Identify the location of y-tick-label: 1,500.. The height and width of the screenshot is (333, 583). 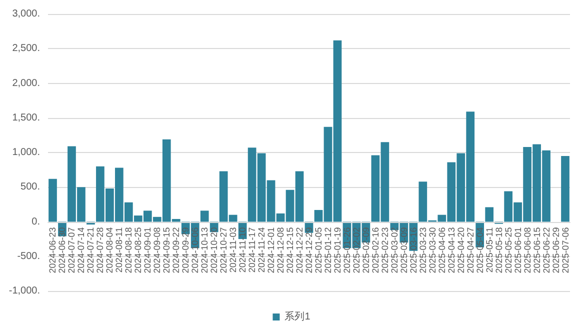
(26, 118).